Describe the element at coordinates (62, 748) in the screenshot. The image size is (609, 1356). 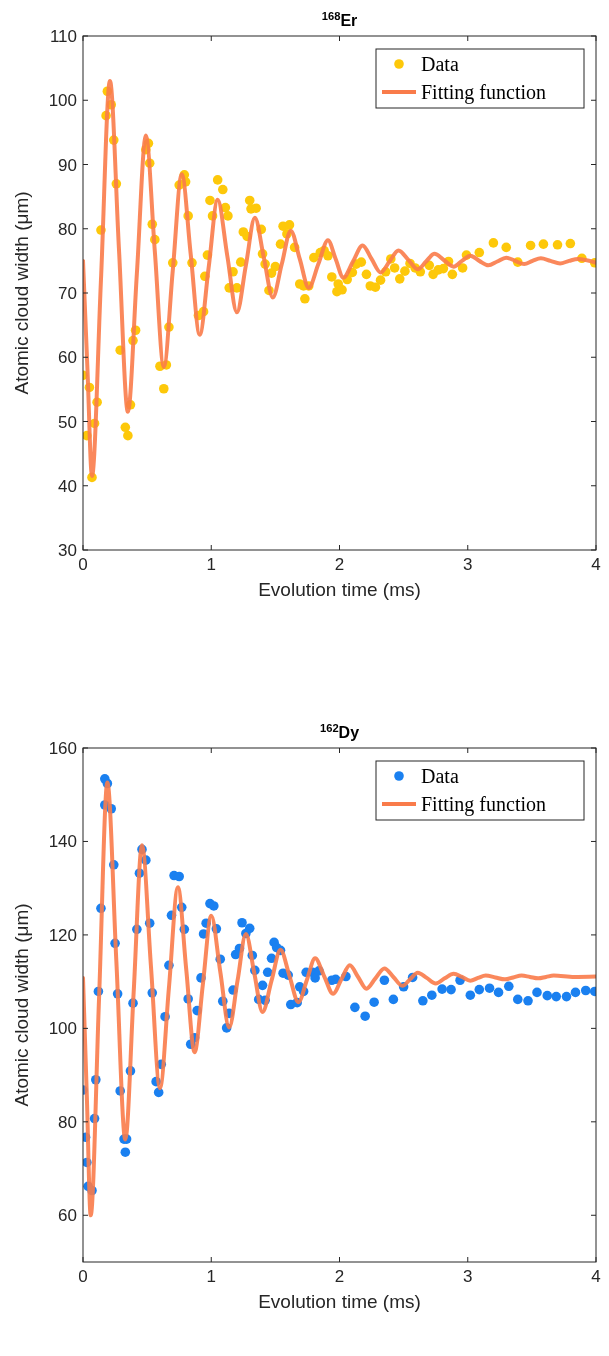
I see `y-tick-label: 160` at that location.